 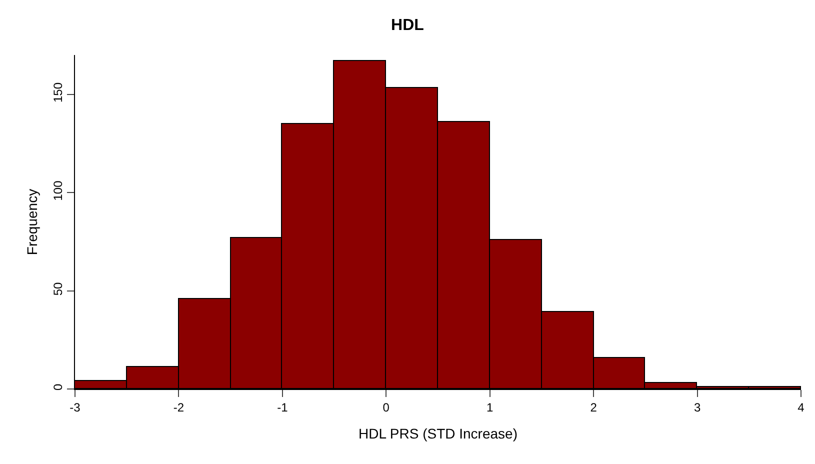 I want to click on x-tick-label: 0, so click(x=386, y=407).